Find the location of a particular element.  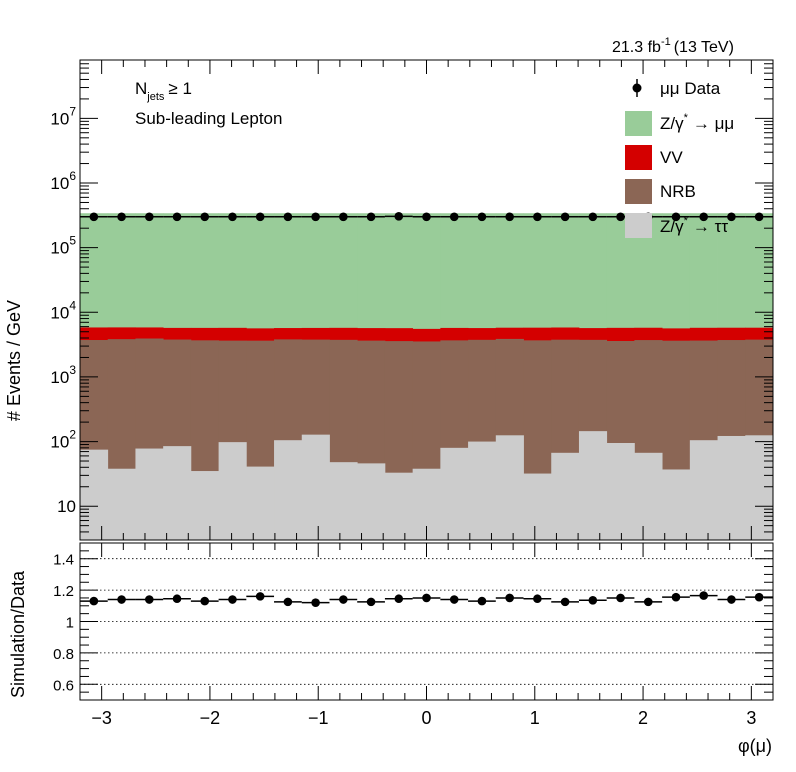

legend-item-zmm: Z/γ* → μμ is located at coordinates (679, 123).